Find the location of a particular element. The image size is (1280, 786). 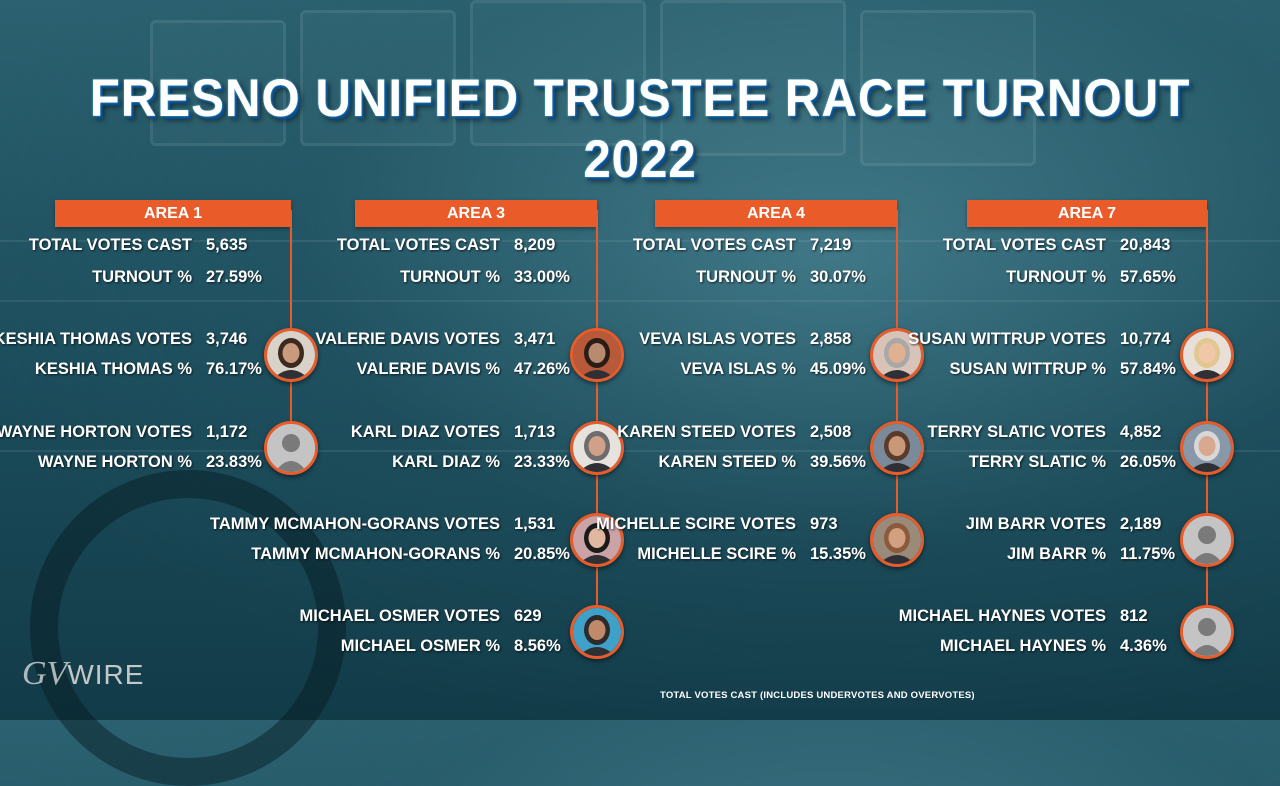

candidate-percent-value: 4.36% is located at coordinates (1143, 646).